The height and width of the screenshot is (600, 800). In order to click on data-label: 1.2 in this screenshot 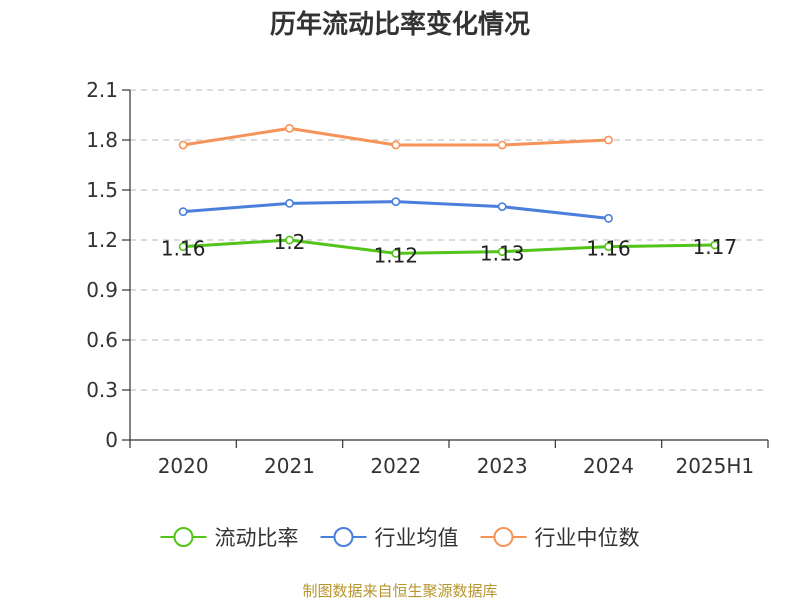, I will do `click(290, 242)`.